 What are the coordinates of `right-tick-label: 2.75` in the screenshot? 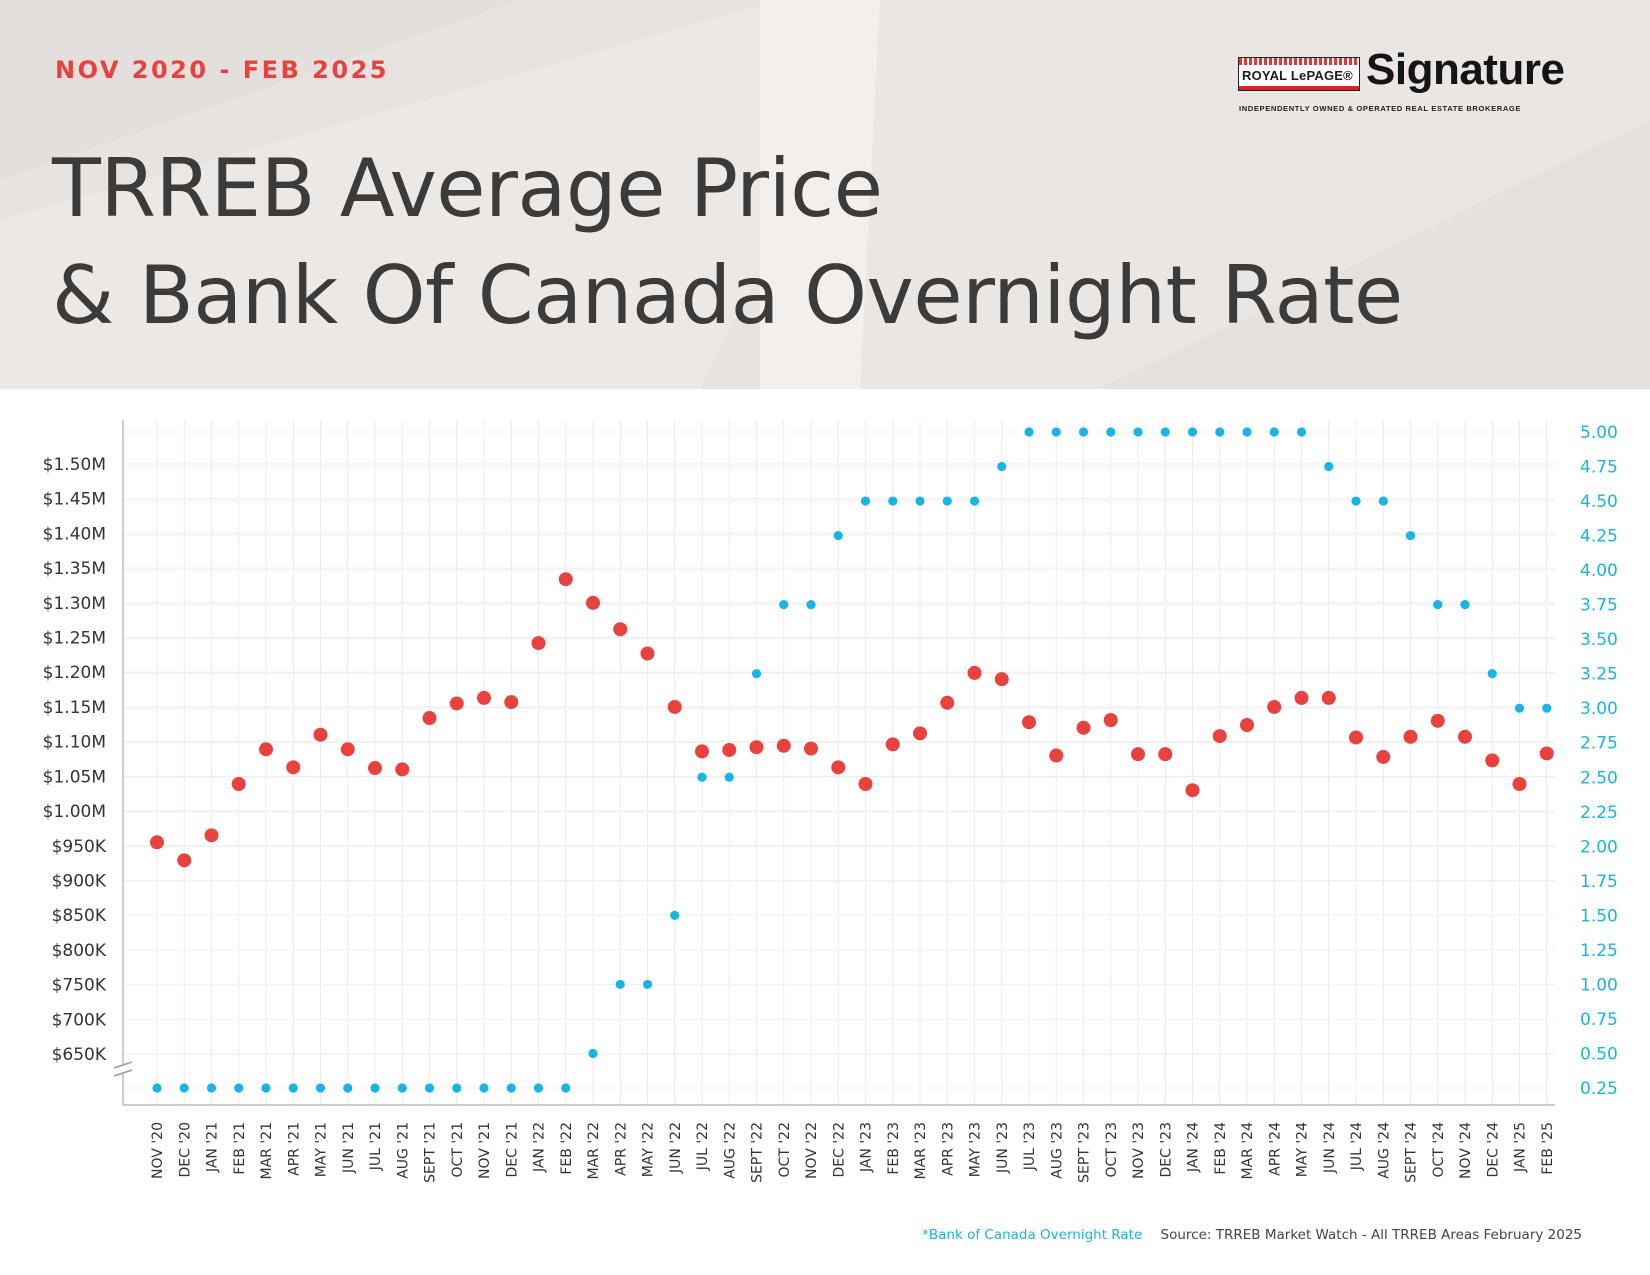 It's located at (1599, 744).